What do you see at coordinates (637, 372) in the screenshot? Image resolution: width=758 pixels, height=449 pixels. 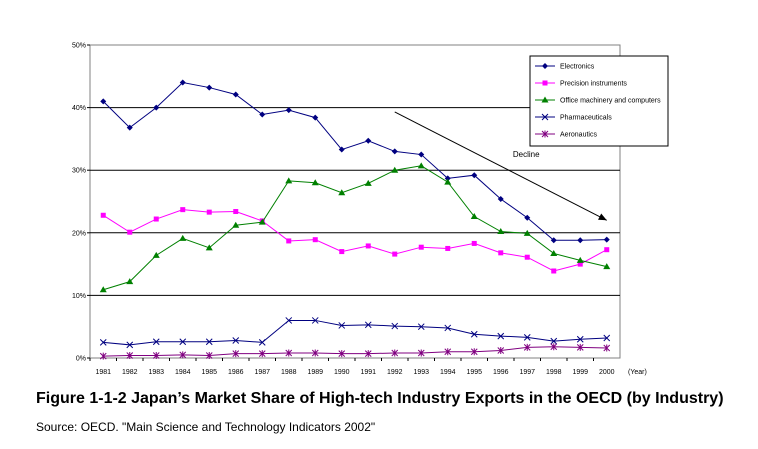 I see `x-axis-unit: (Year)` at bounding box center [637, 372].